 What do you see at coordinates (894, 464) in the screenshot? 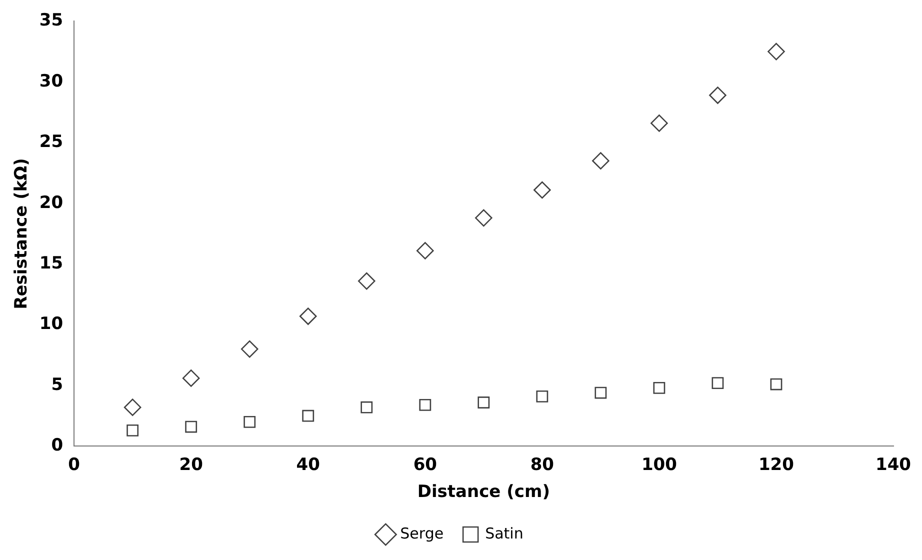
I see `x-tick-label: 140` at bounding box center [894, 464].